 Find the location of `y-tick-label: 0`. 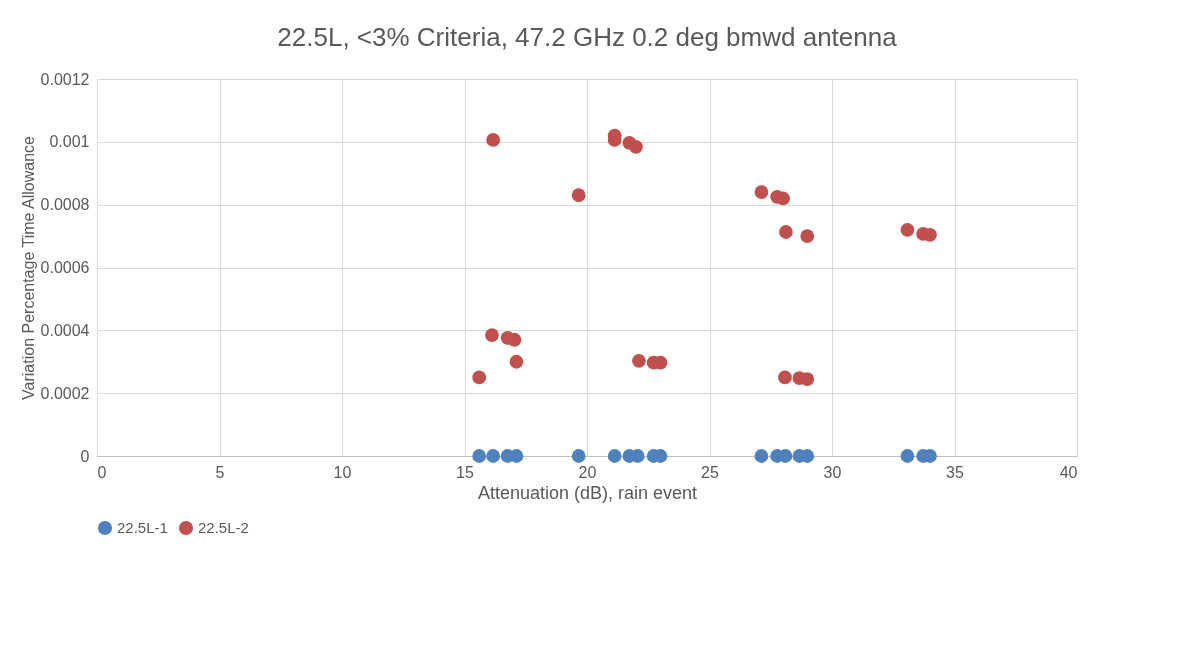

y-tick-label: 0 is located at coordinates (85, 456).